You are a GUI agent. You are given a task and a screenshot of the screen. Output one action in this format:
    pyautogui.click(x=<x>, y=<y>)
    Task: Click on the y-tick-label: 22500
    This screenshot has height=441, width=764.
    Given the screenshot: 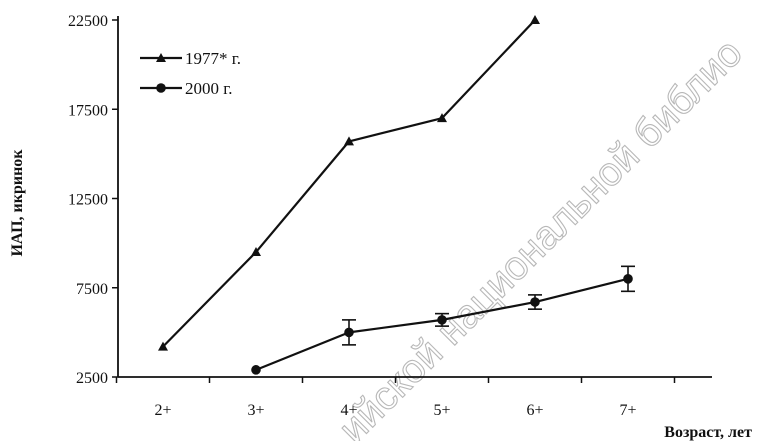 What is the action you would take?
    pyautogui.click(x=88, y=21)
    